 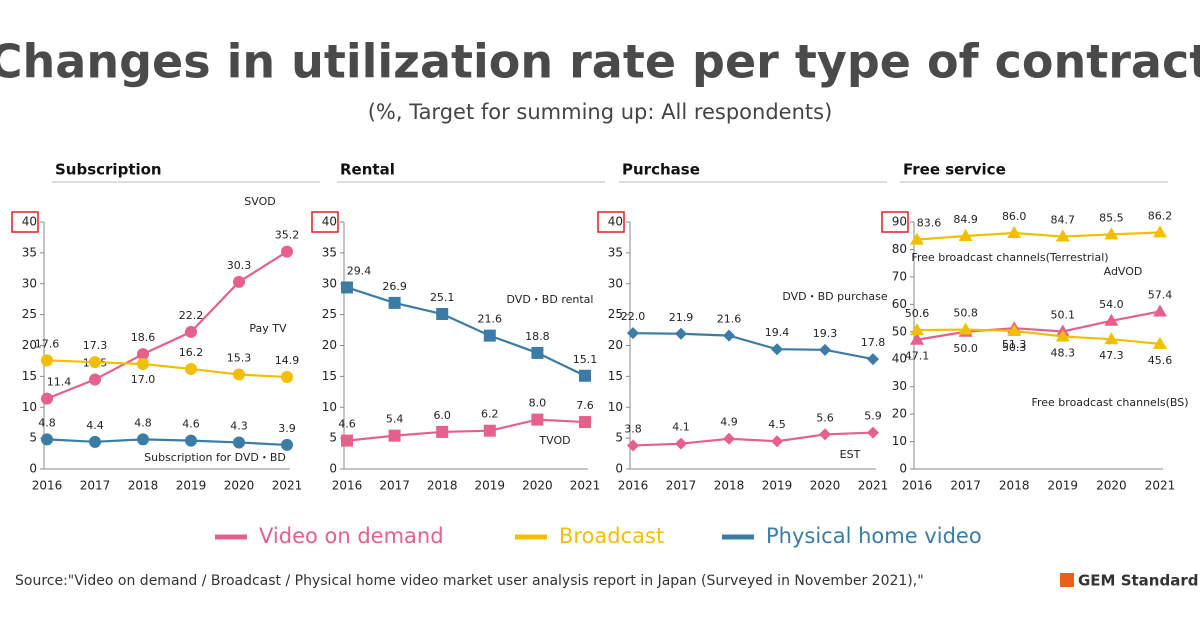 I want to click on value-label: 21.9, so click(x=681, y=317).